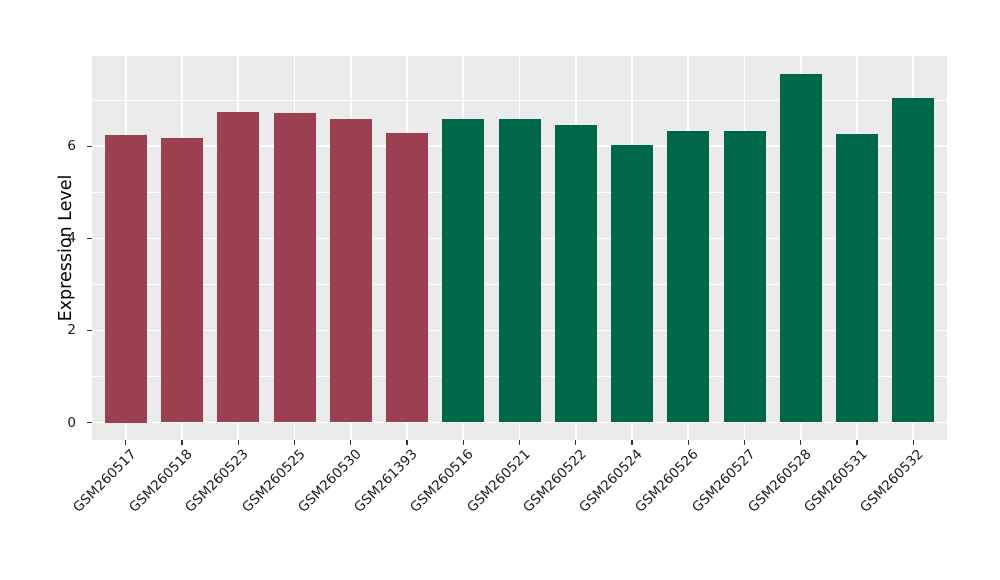  Describe the element at coordinates (71, 238) in the screenshot. I see `y-tick-label: 4` at that location.